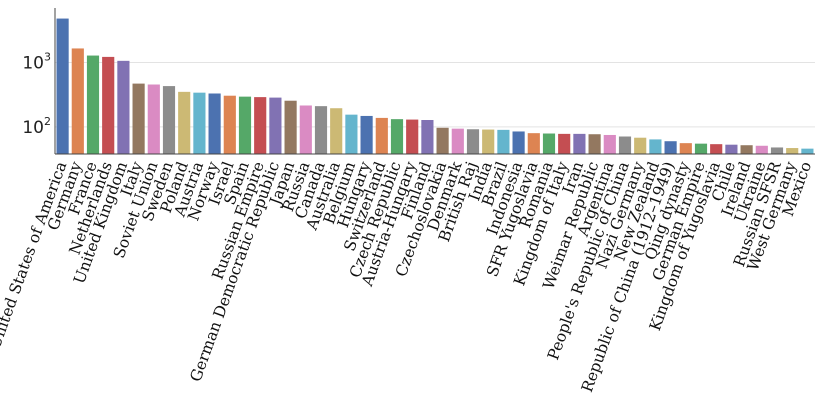 The image size is (830, 415). Describe the element at coordinates (36, 61) in the screenshot. I see `y-tick-label: 10³` at that location.